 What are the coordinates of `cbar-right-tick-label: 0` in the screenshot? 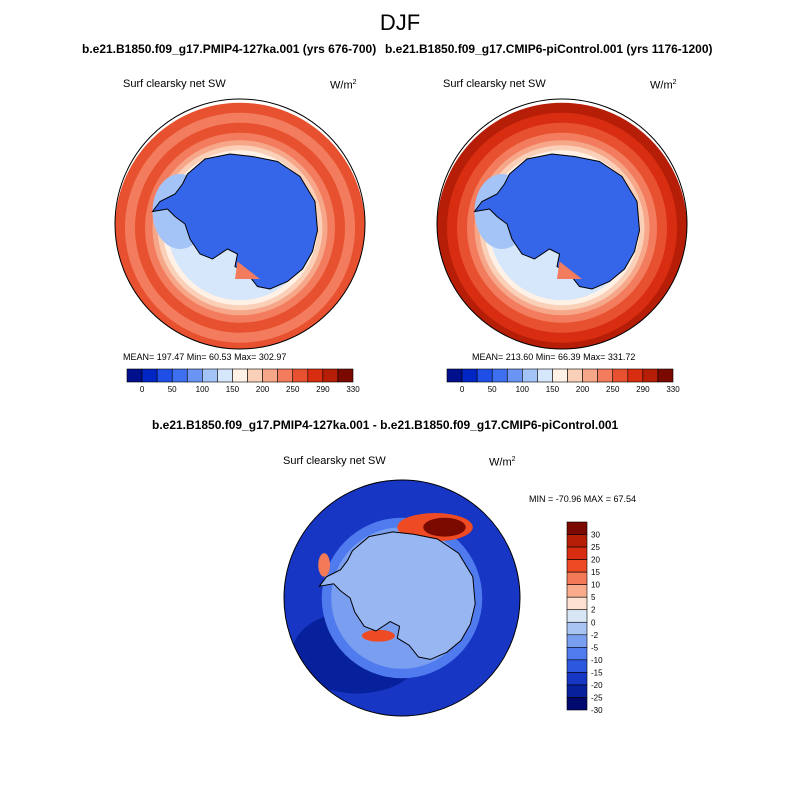 It's located at (462, 389).